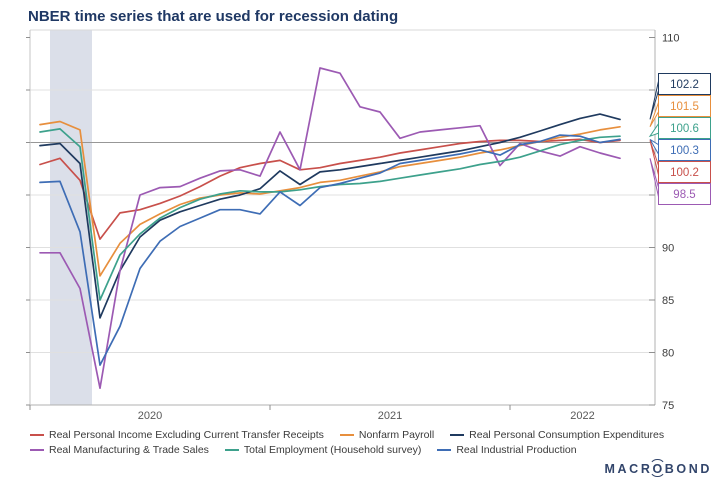 The width and height of the screenshot is (721, 490). Describe the element at coordinates (332, 450) in the screenshot. I see `legend-label: Total Employment (Household survey)` at that location.